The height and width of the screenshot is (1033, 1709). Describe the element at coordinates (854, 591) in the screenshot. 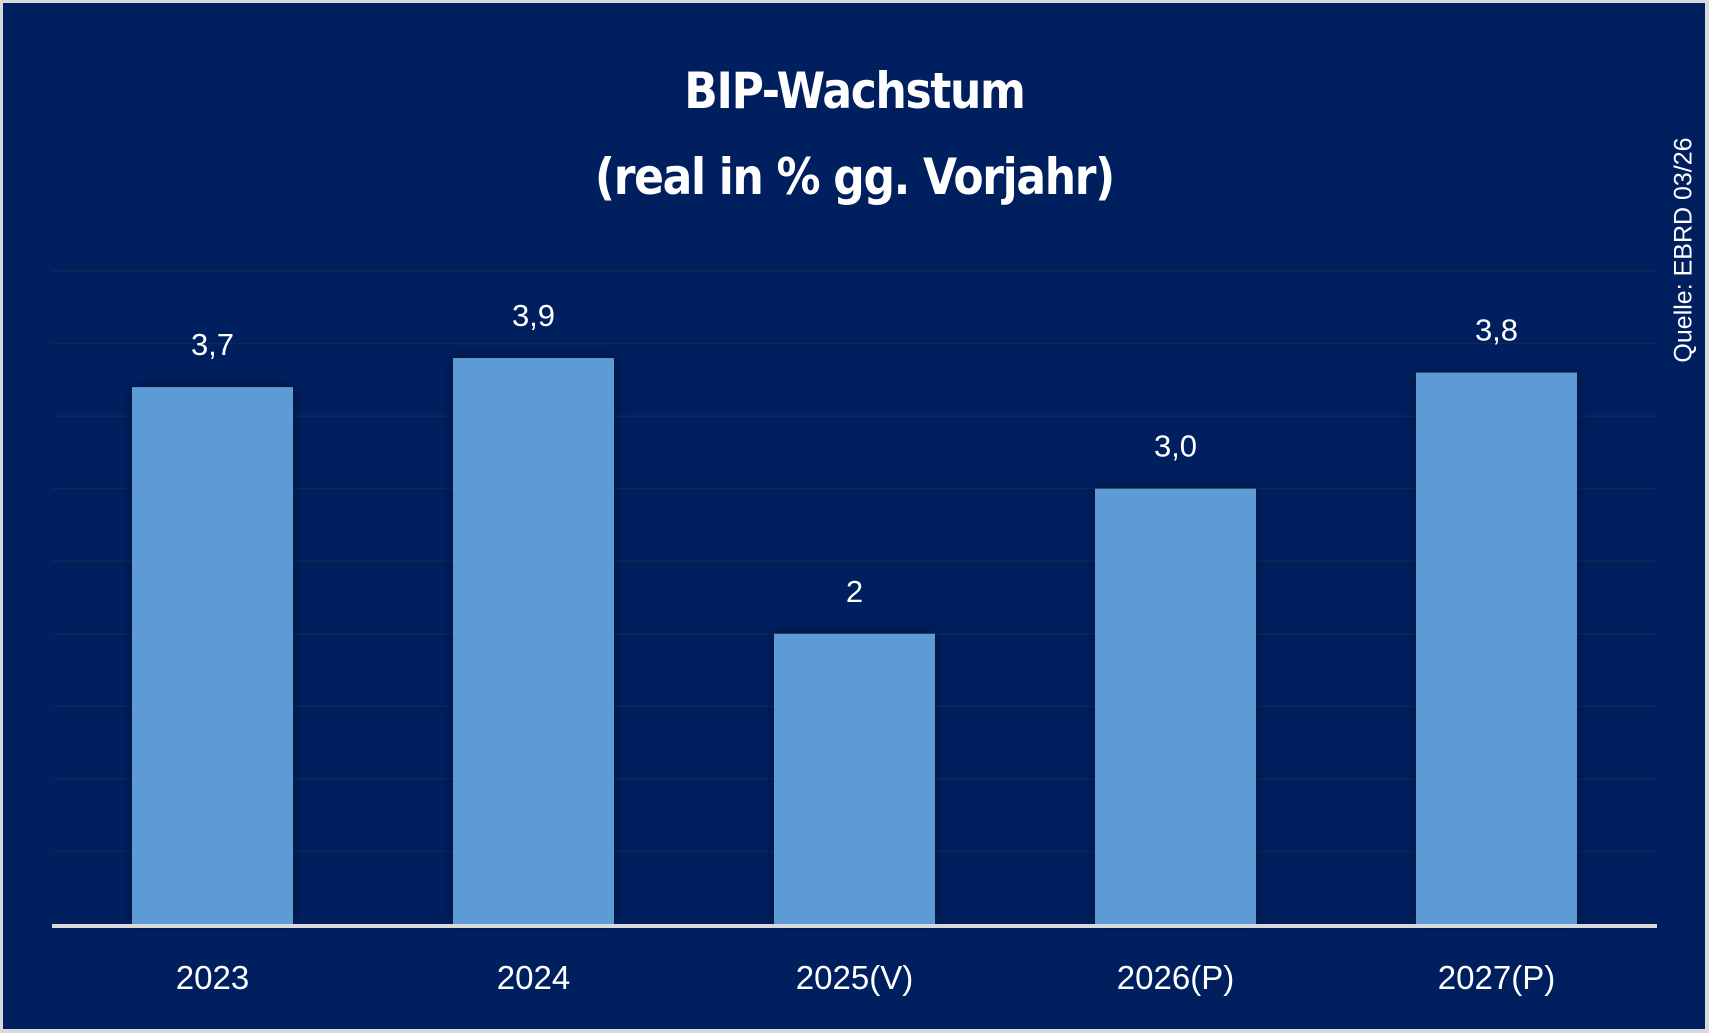

I see `data-label: 2` at that location.